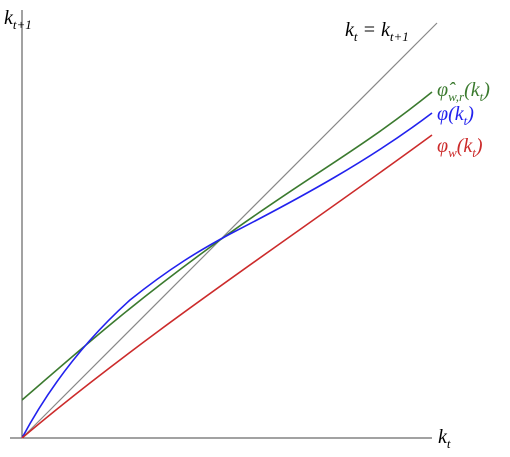 This screenshot has width=510, height=457. I want to click on label-part: = k, so click(374, 30).